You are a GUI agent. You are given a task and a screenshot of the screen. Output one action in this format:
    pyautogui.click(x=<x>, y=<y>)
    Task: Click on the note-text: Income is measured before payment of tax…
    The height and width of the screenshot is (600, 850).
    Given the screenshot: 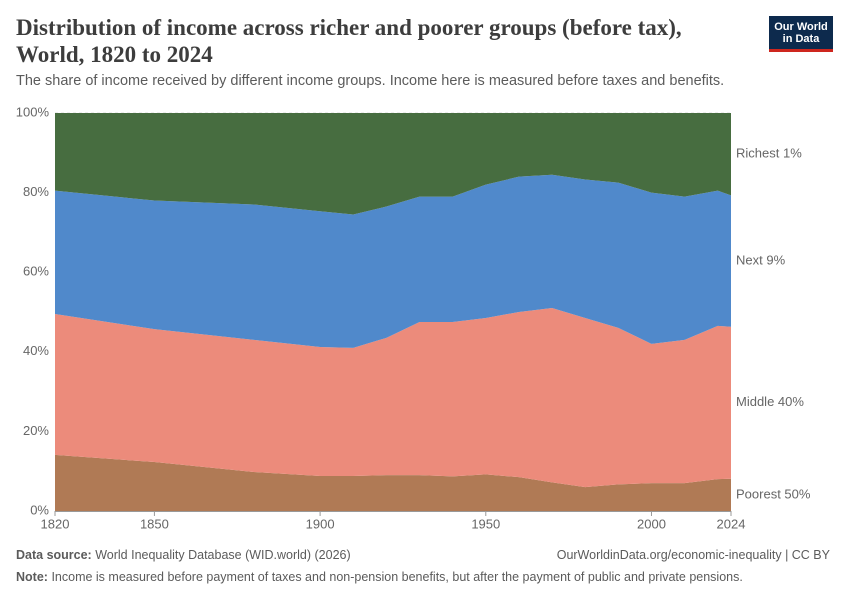 What is the action you would take?
    pyautogui.click(x=397, y=577)
    